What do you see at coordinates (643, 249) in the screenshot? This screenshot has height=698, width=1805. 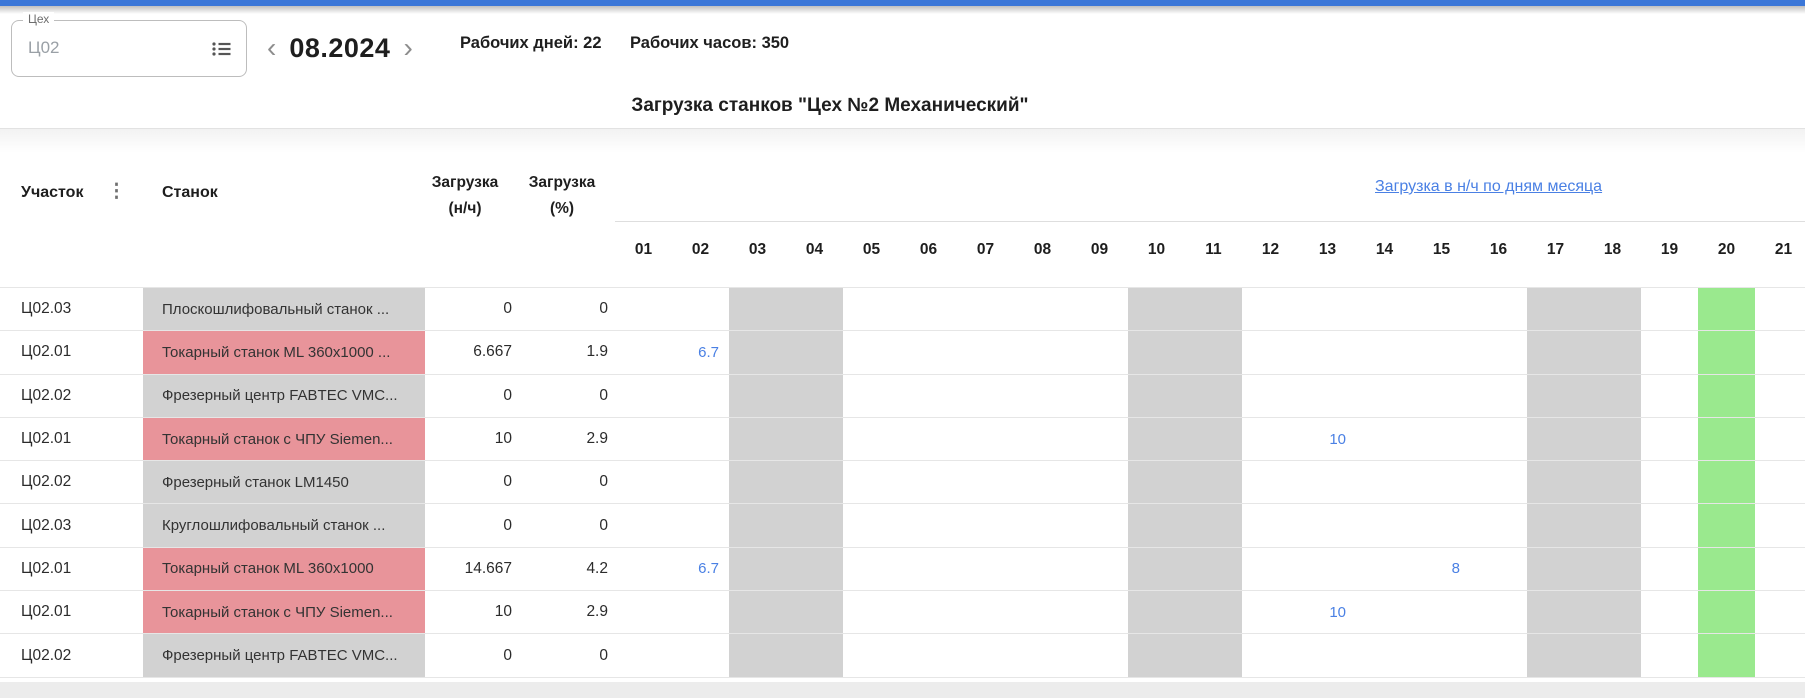 I see `day-header-01: 01` at bounding box center [643, 249].